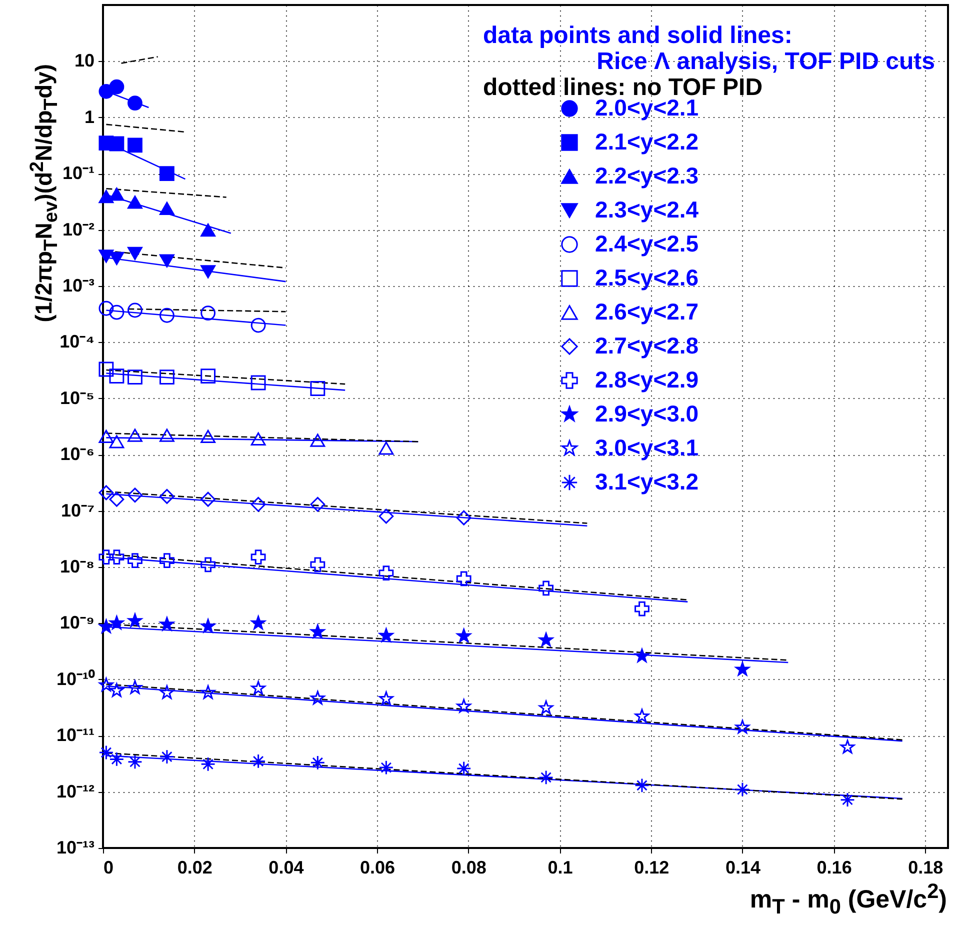 The width and height of the screenshot is (953, 928). What do you see at coordinates (647, 311) in the screenshot?
I see `legend-label: 2.6<y<2.7` at bounding box center [647, 311].